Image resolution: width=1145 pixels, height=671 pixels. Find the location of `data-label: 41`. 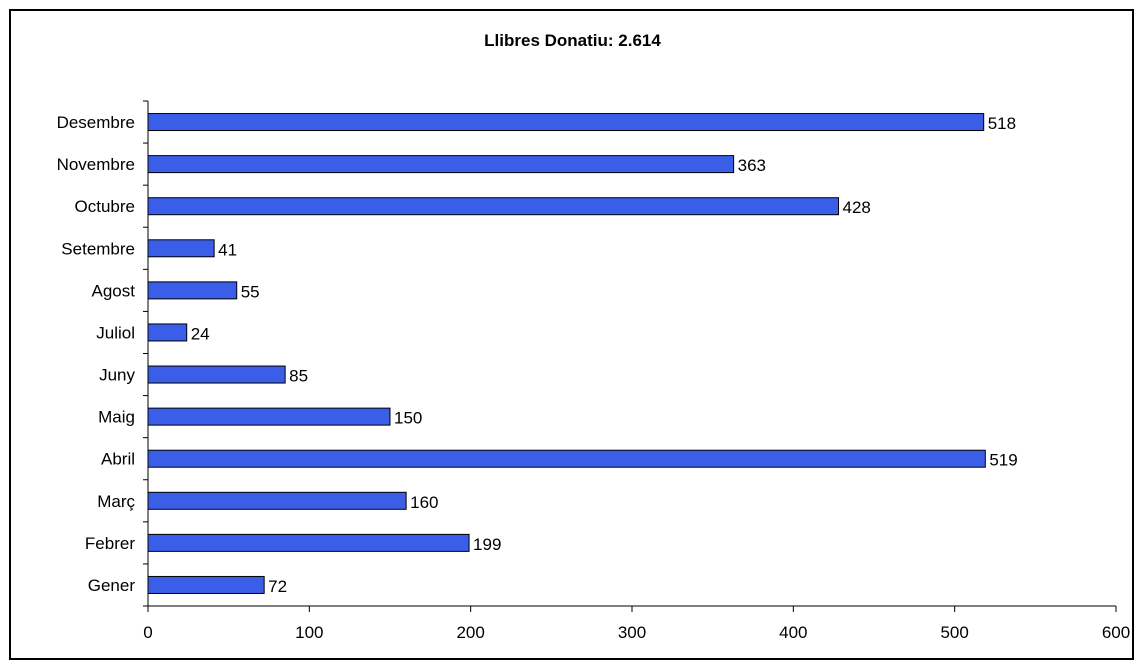

data-label: 41 is located at coordinates (227, 249).